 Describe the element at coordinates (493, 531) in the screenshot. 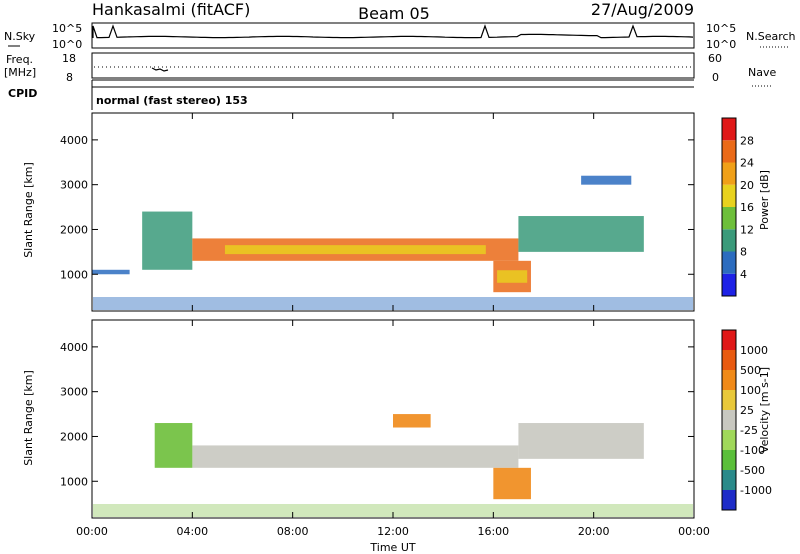

I see `xtick-label-4: 16:00` at that location.